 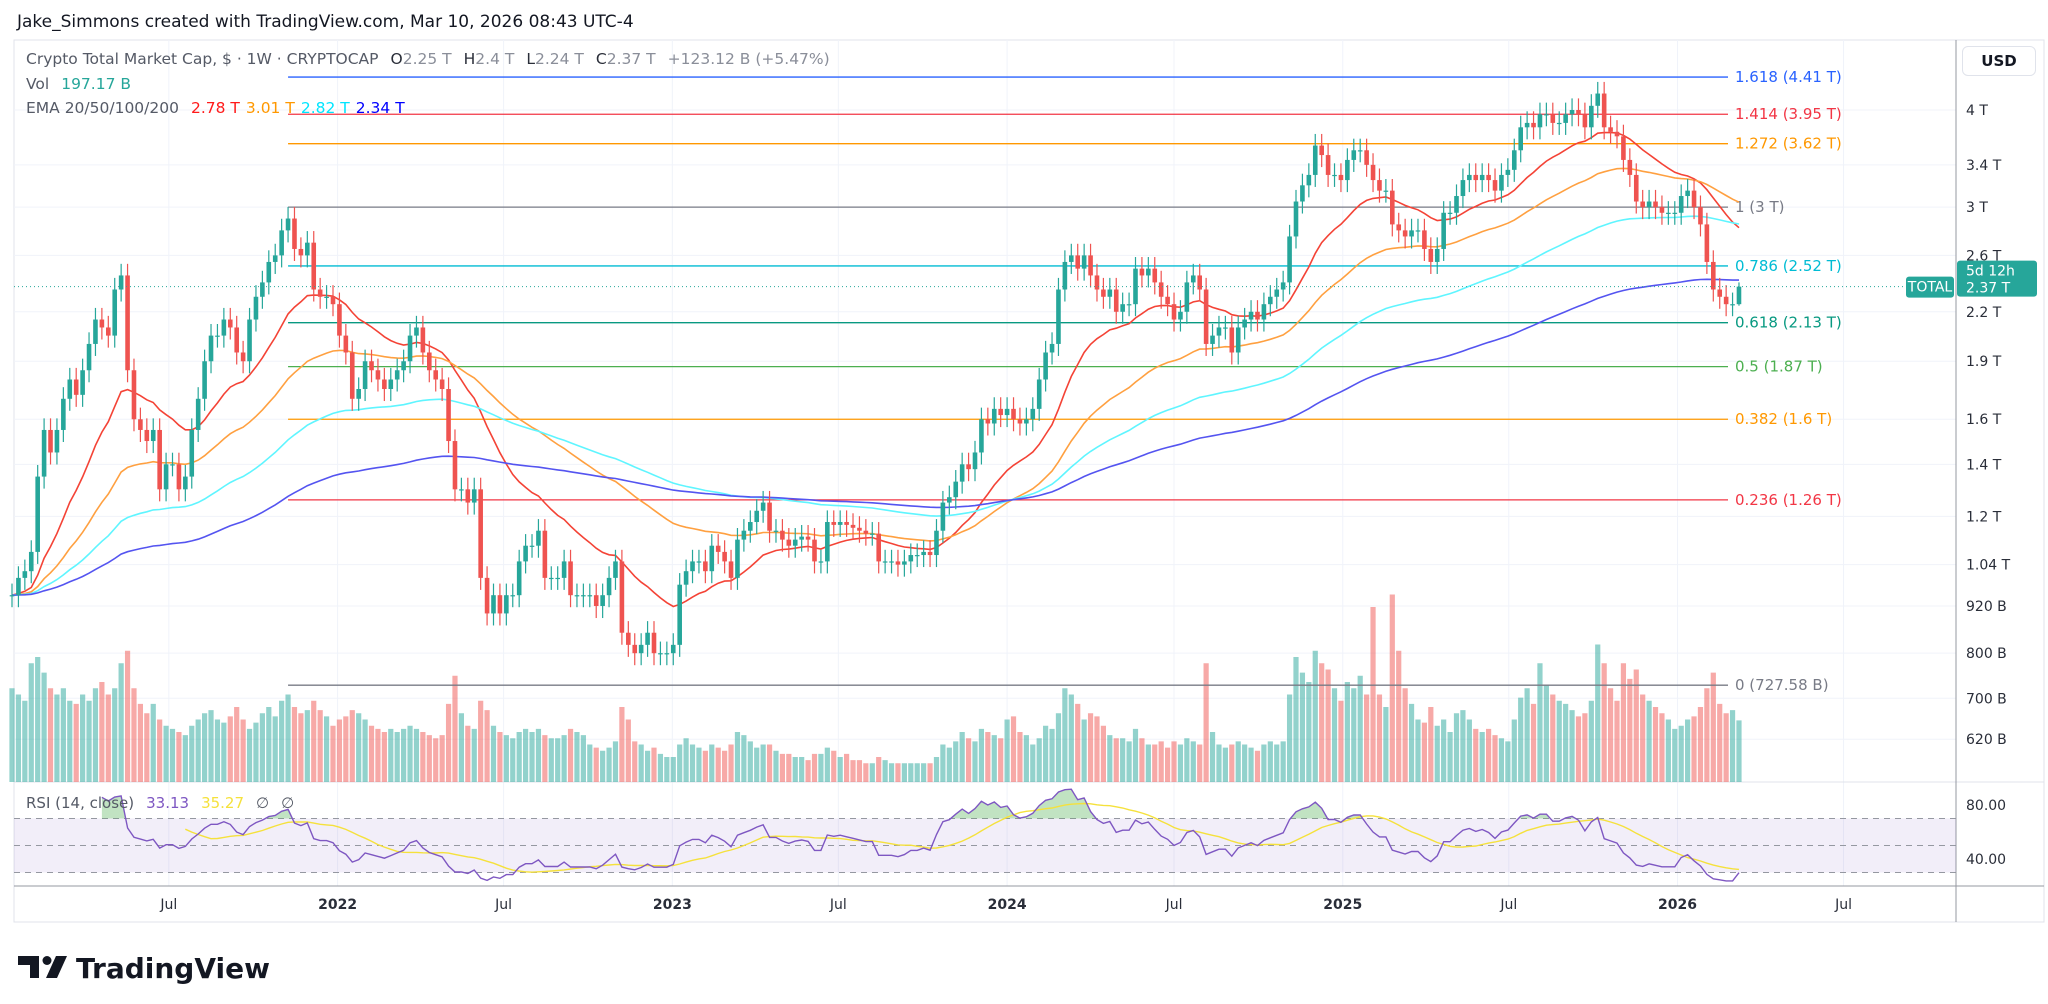 What do you see at coordinates (80, 803) in the screenshot?
I see `rsi-label: RSI (14, close)` at bounding box center [80, 803].